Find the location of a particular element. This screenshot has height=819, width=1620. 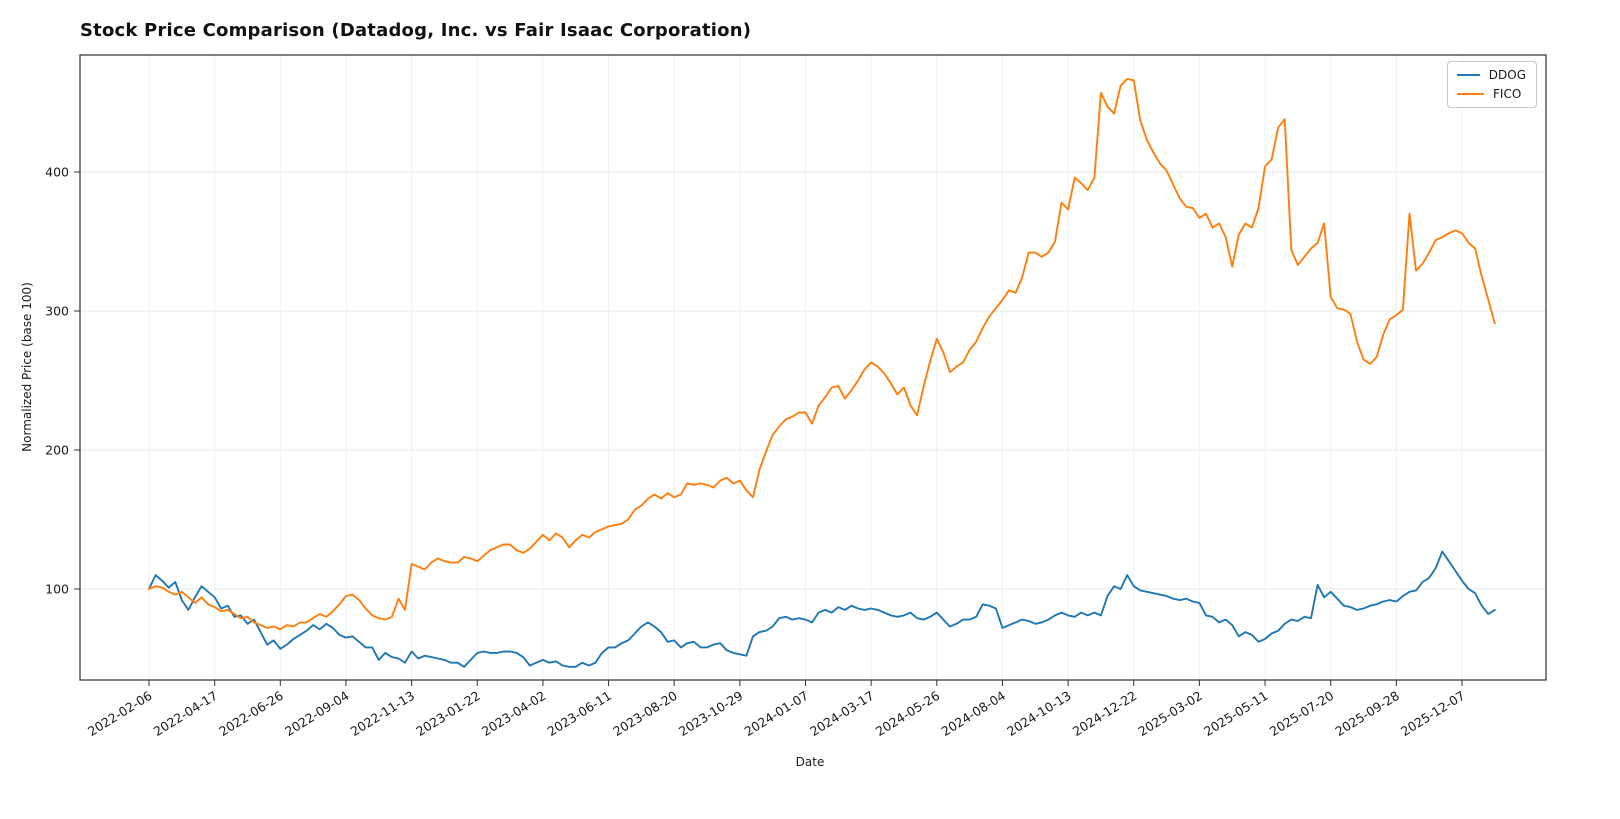

legend-box: DDOG FICO is located at coordinates (1492, 84).